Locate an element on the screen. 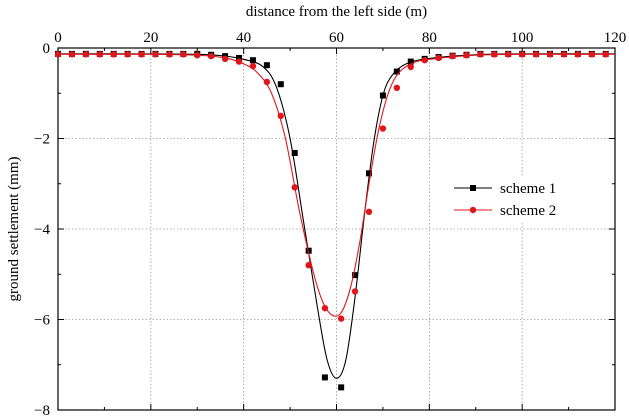  x-tick-label: 80 is located at coordinates (429, 38).